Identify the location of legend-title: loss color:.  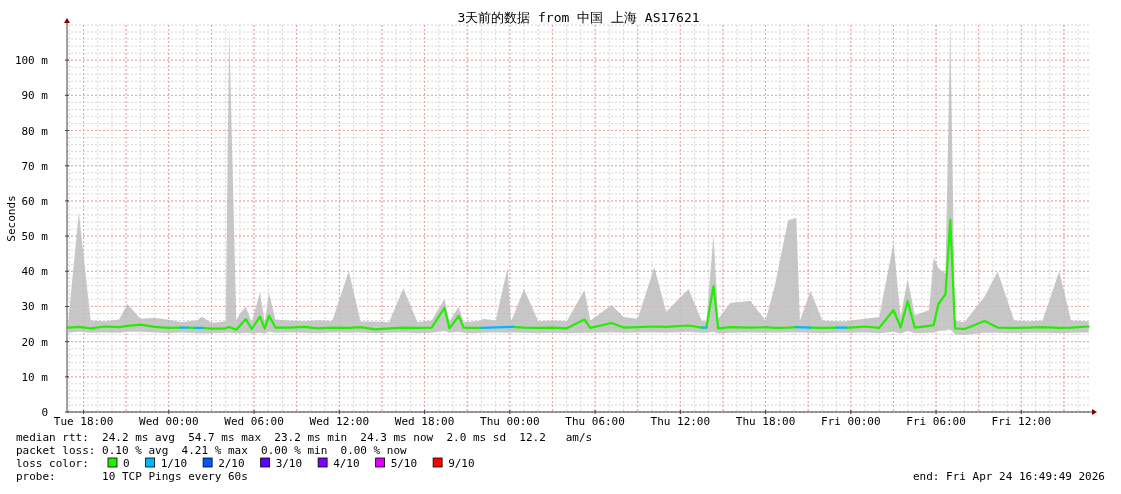
(52, 463).